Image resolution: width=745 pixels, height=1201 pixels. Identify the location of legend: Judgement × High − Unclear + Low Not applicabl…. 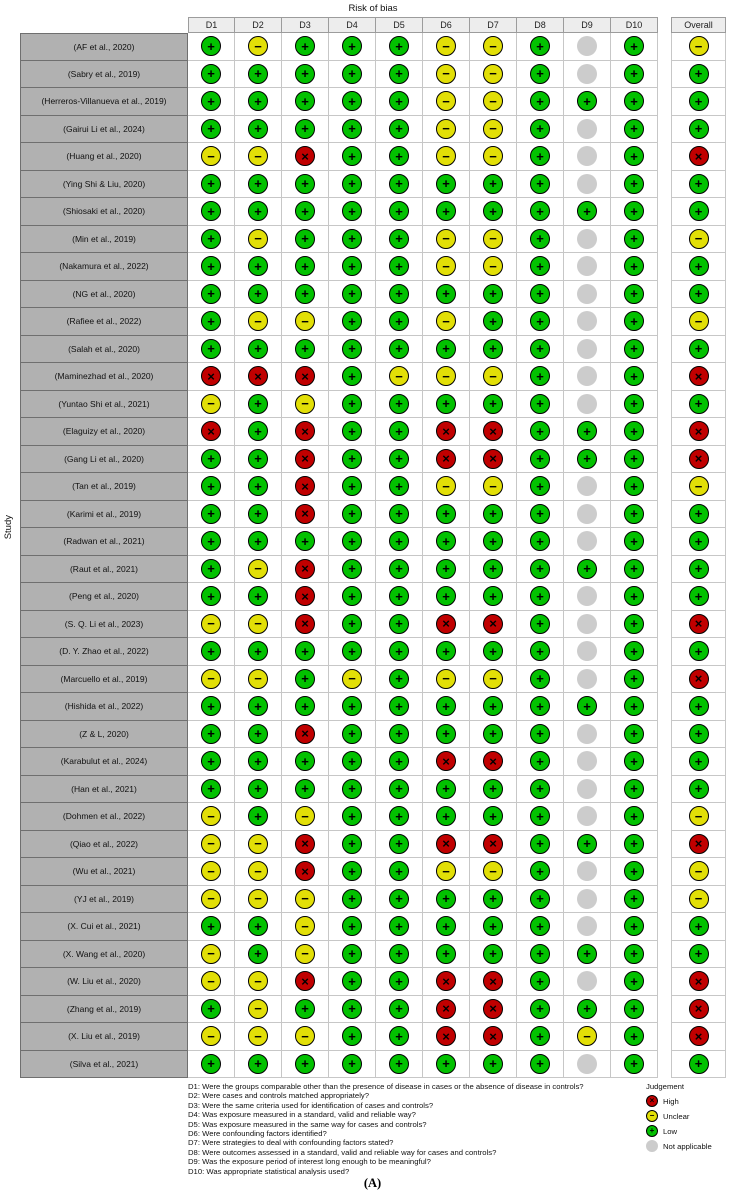
(679, 1118).